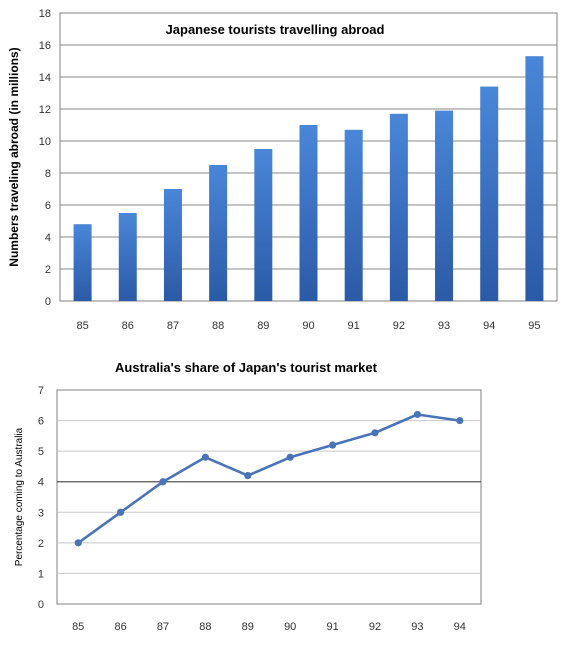 Image resolution: width=564 pixels, height=645 pixels. I want to click on line-chart-x-tick-label: 93, so click(417, 627).